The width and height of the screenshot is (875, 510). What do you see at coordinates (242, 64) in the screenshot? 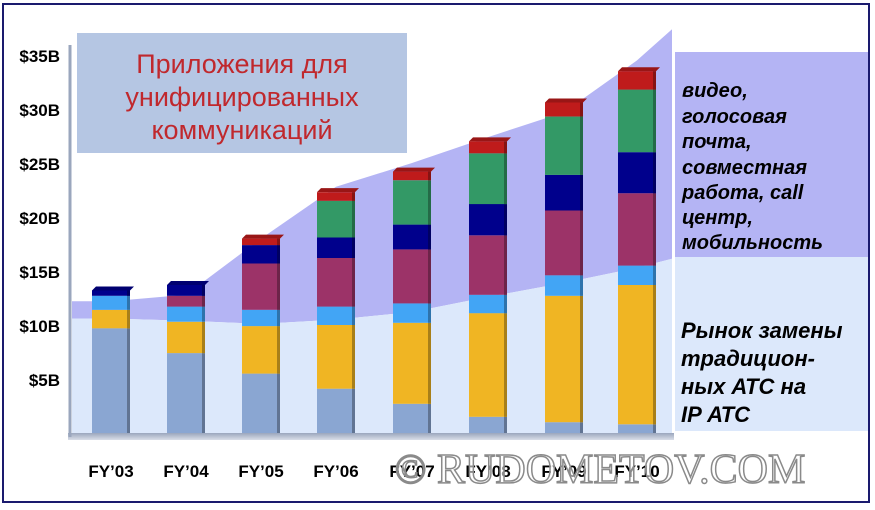
I see `chart-title-line-1: Приложения для` at bounding box center [242, 64].